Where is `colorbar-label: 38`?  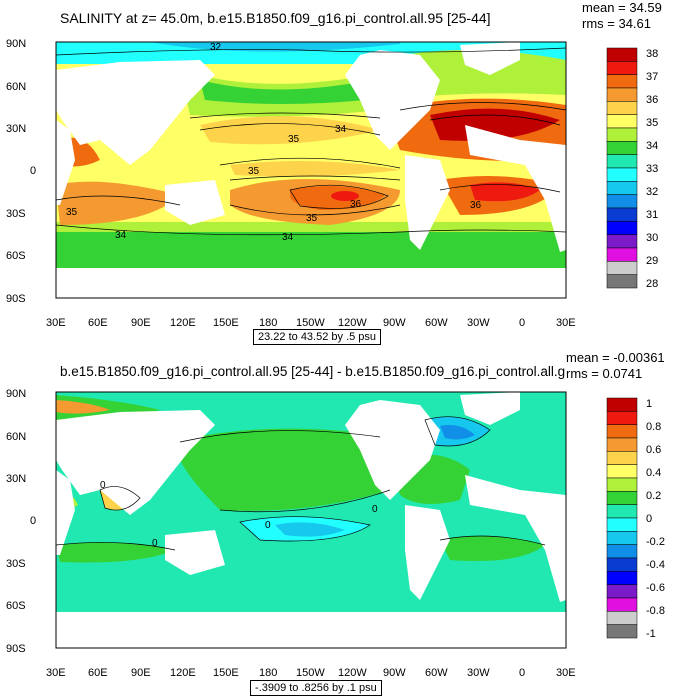 colorbar-label: 38 is located at coordinates (652, 54).